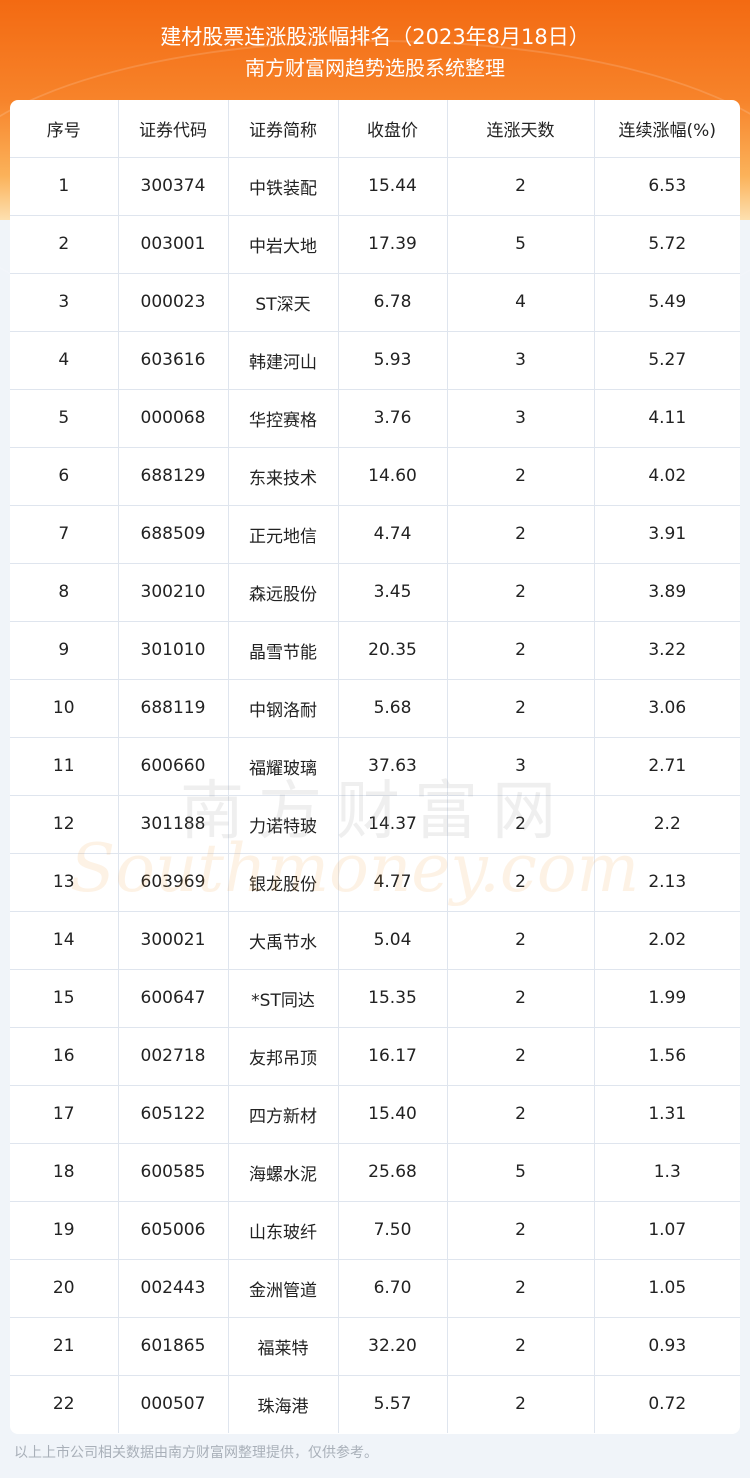 The height and width of the screenshot is (1478, 750). I want to click on table-cell: 4.11, so click(667, 418).